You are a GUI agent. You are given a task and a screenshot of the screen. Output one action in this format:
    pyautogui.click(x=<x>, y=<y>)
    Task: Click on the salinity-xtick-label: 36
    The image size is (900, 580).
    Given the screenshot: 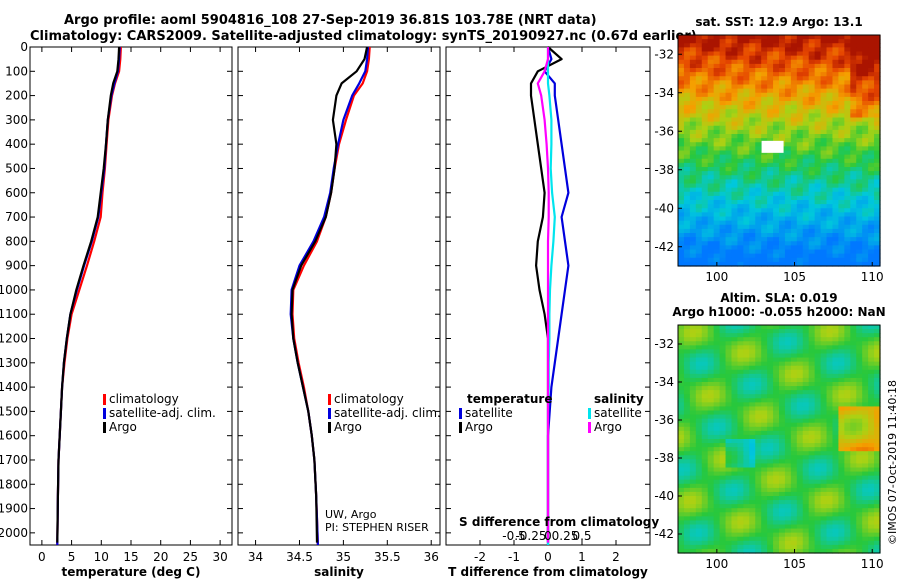 What is the action you would take?
    pyautogui.click(x=431, y=557)
    